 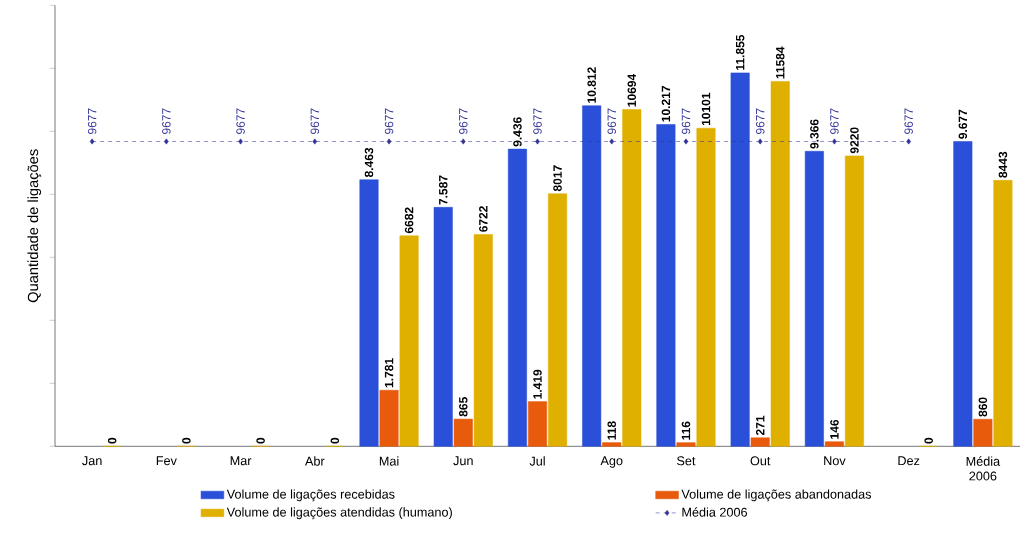 I want to click on data-label: 10101, so click(x=706, y=108).